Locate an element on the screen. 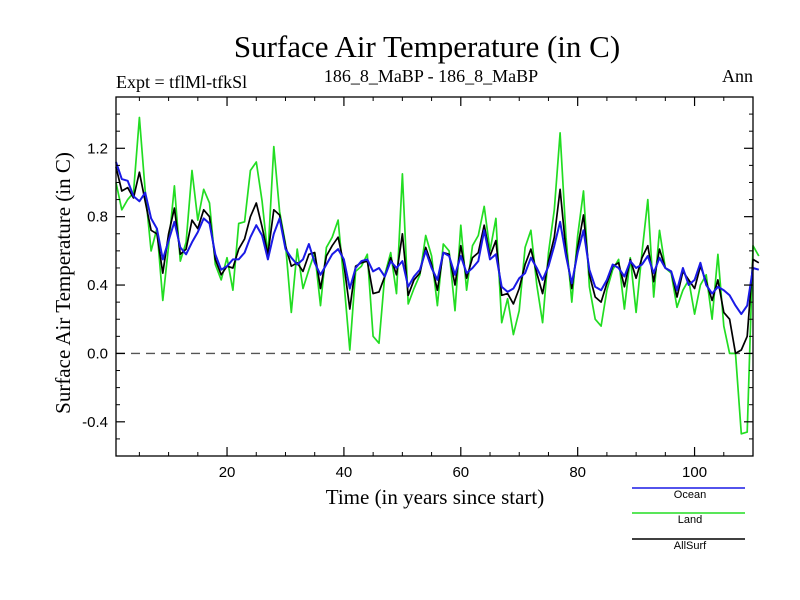 The height and width of the screenshot is (600, 800). x-axis-label: Time (in years since start) is located at coordinates (435, 497).